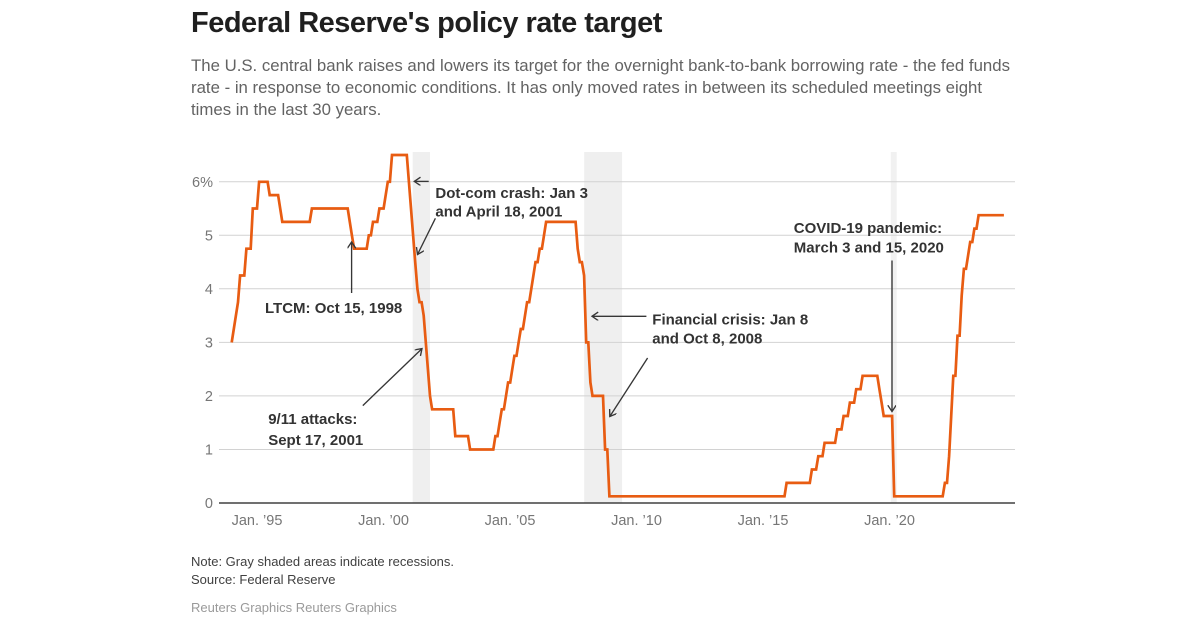  I want to click on svg-text: Jan. ’10, so click(636, 521).